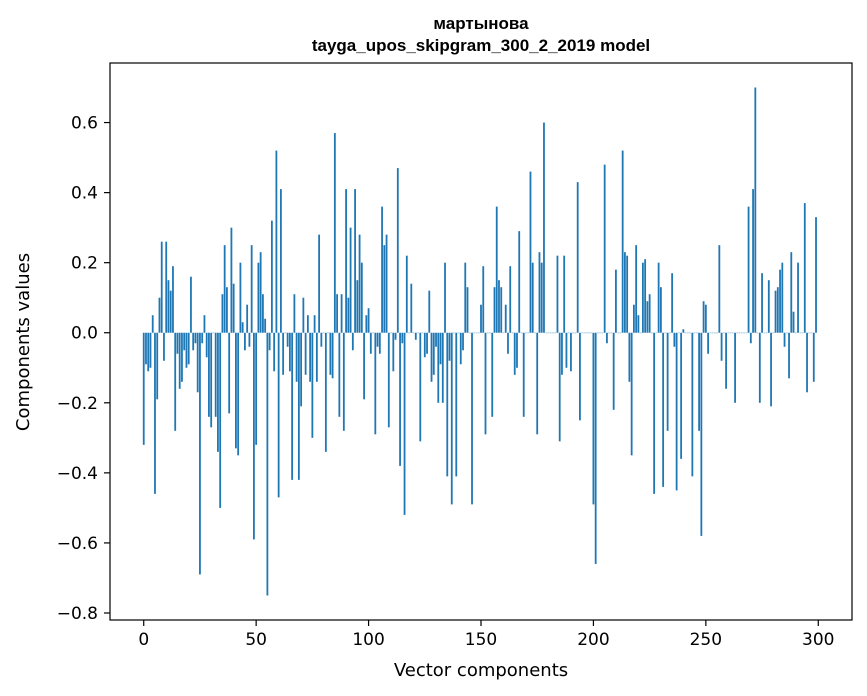  I want to click on x-axis-label: Vector components, so click(481, 670).